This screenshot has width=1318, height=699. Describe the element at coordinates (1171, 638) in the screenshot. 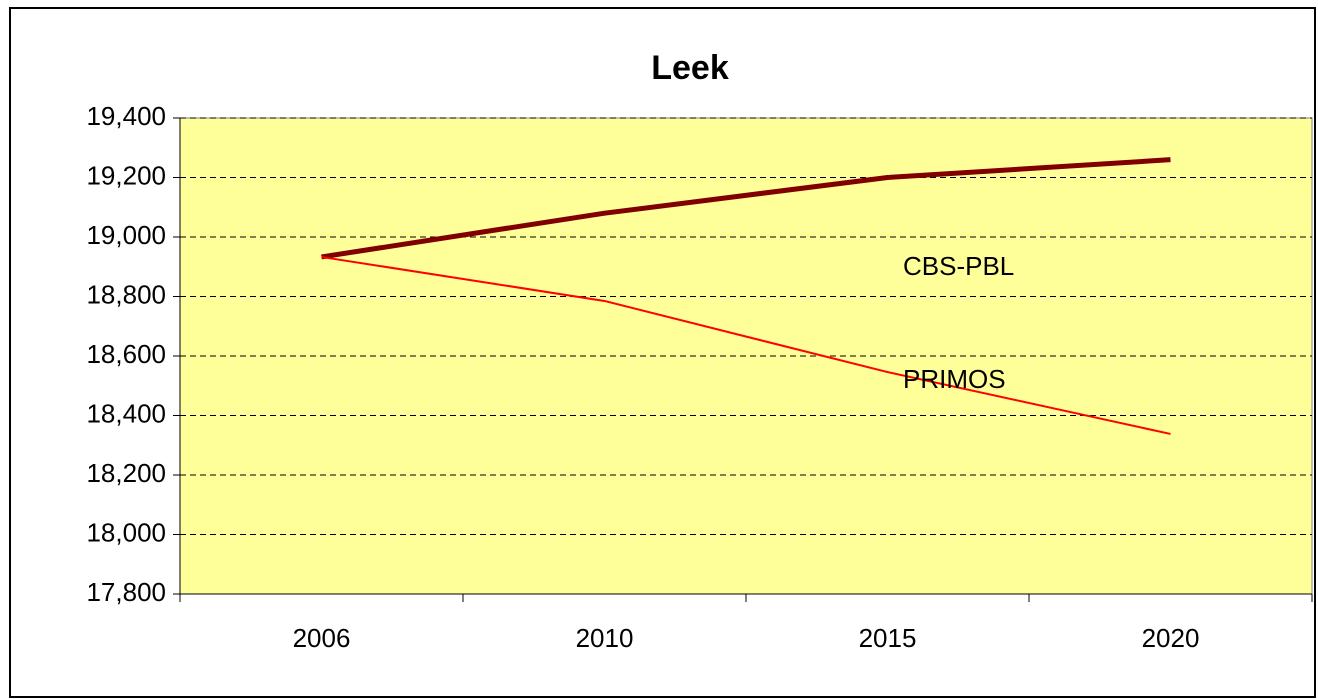

I see `x-tick-label: 2020` at that location.